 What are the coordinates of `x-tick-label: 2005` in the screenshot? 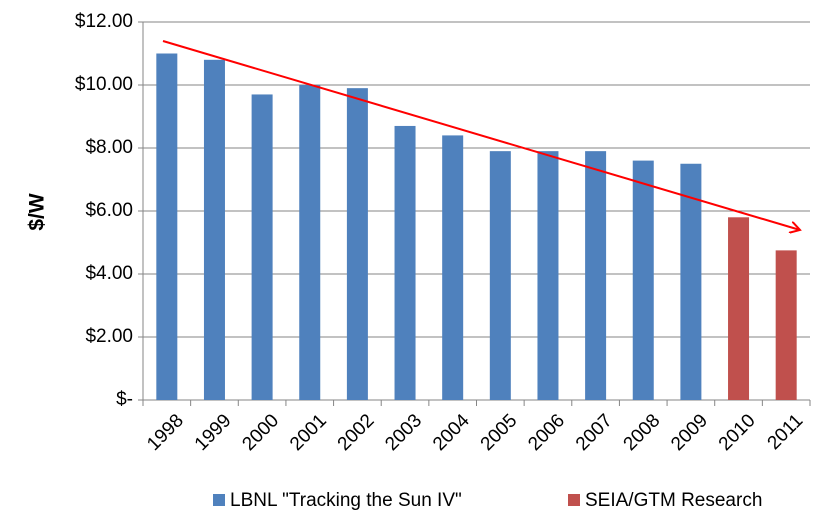 It's located at (499, 432).